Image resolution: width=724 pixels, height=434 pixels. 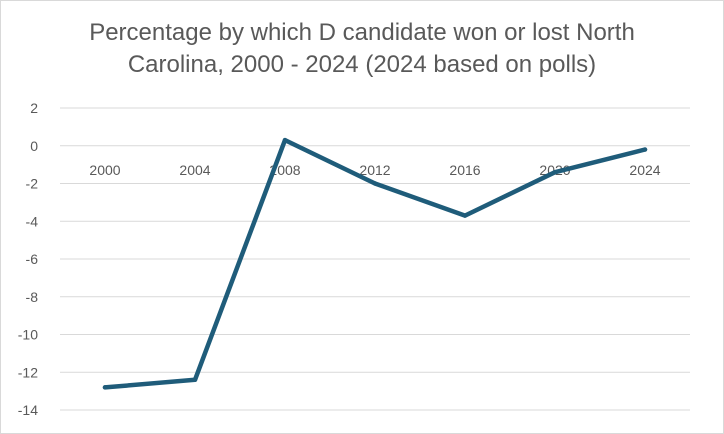 I want to click on y-tick-label: -12, so click(x=28, y=372).